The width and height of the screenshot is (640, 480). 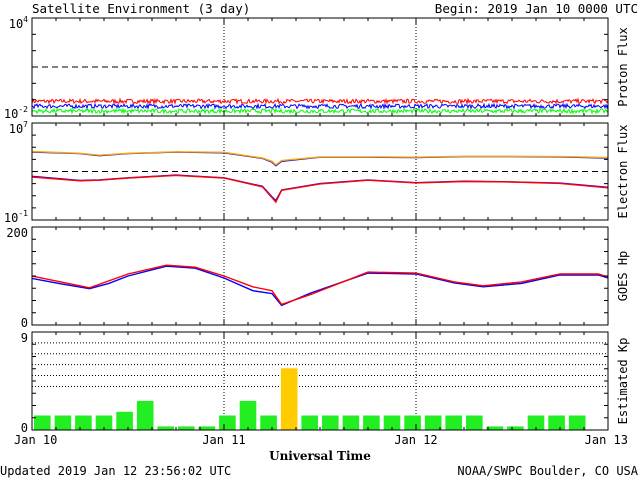 What do you see at coordinates (24, 338) in the screenshot?
I see `y-tick-label: 9` at bounding box center [24, 338].